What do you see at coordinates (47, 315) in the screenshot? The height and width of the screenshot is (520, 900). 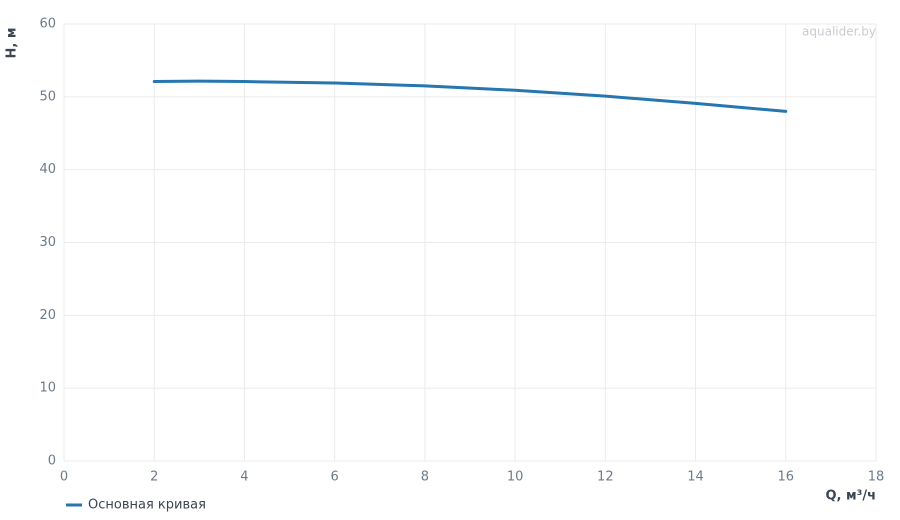 I see `y-tick-label: 20` at bounding box center [47, 315].